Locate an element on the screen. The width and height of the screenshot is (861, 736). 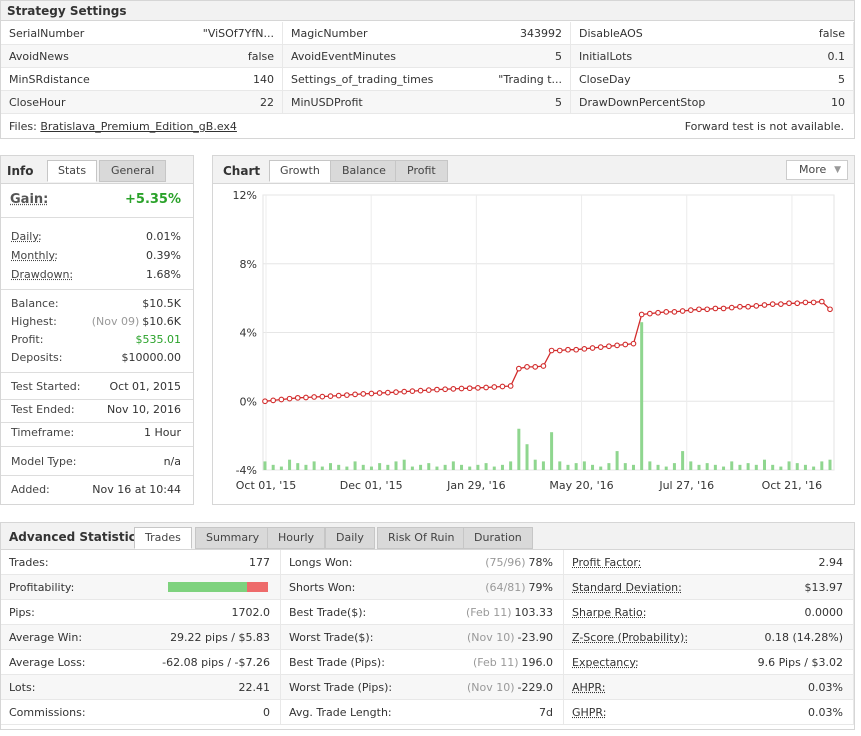
stat-value-wrap: 29.22 pips / $5.83 is located at coordinates (220, 637).